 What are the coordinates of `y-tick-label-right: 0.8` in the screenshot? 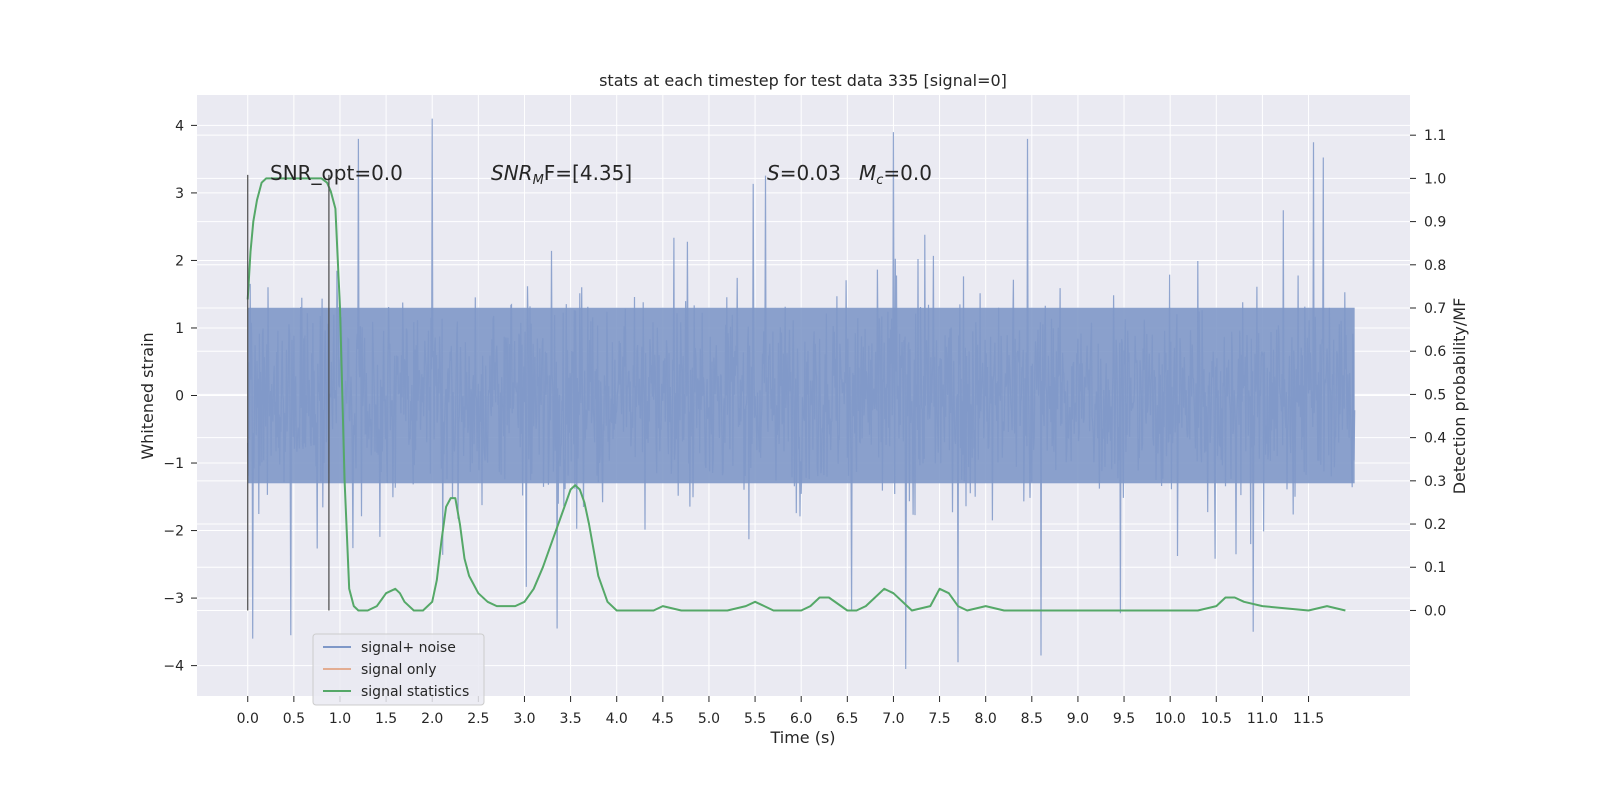 It's located at (1435, 266).